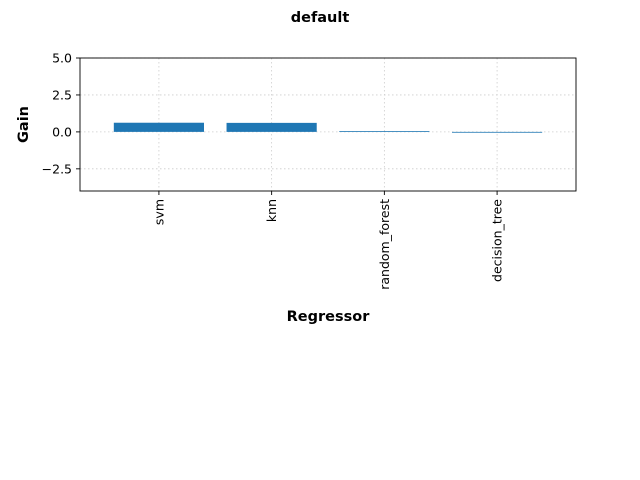 The image size is (640, 480). Describe the element at coordinates (384, 244) in the screenshot. I see `x-tick-label: random_forest` at that location.